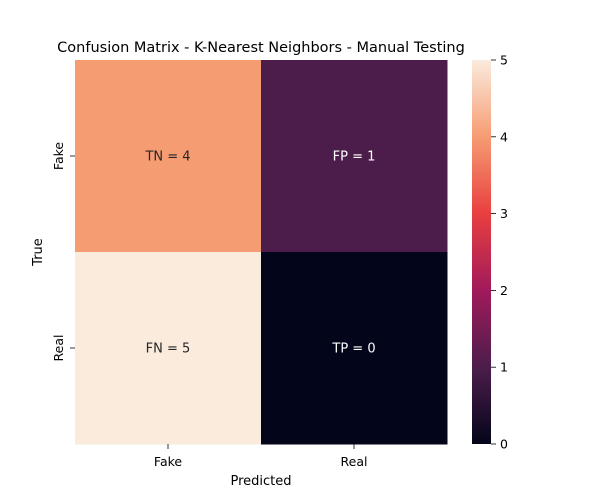 Image resolution: width=600 pixels, height=500 pixels. What do you see at coordinates (504, 290) in the screenshot?
I see `colorbar-tick-label: 2` at bounding box center [504, 290].